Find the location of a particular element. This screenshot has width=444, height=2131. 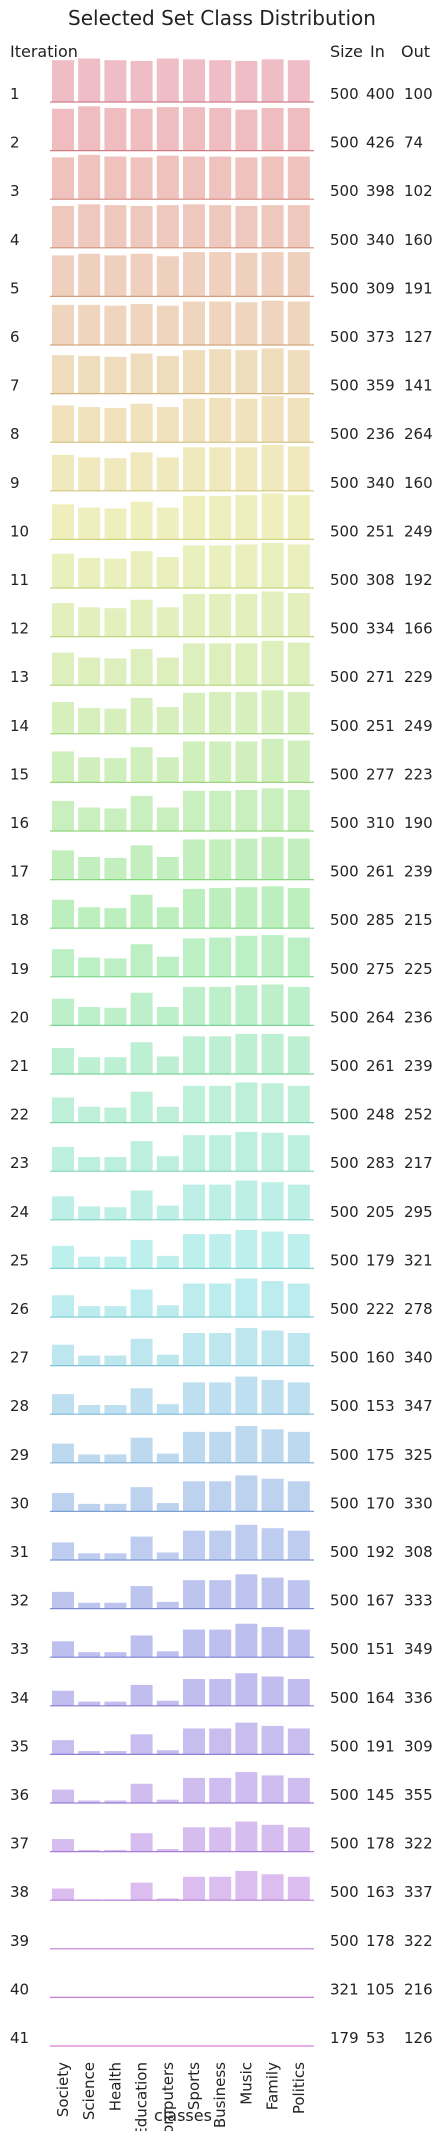

iteration-label: 20 is located at coordinates (19, 1017).